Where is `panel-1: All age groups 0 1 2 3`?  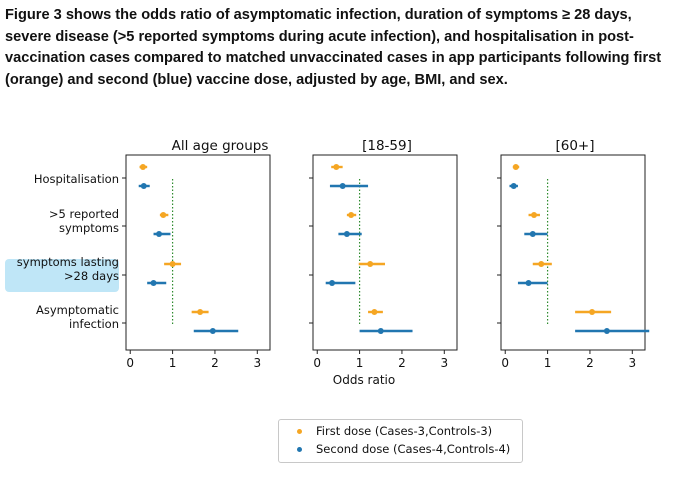 panel-1: All age groups 0 1 2 3 is located at coordinates (196, 254).